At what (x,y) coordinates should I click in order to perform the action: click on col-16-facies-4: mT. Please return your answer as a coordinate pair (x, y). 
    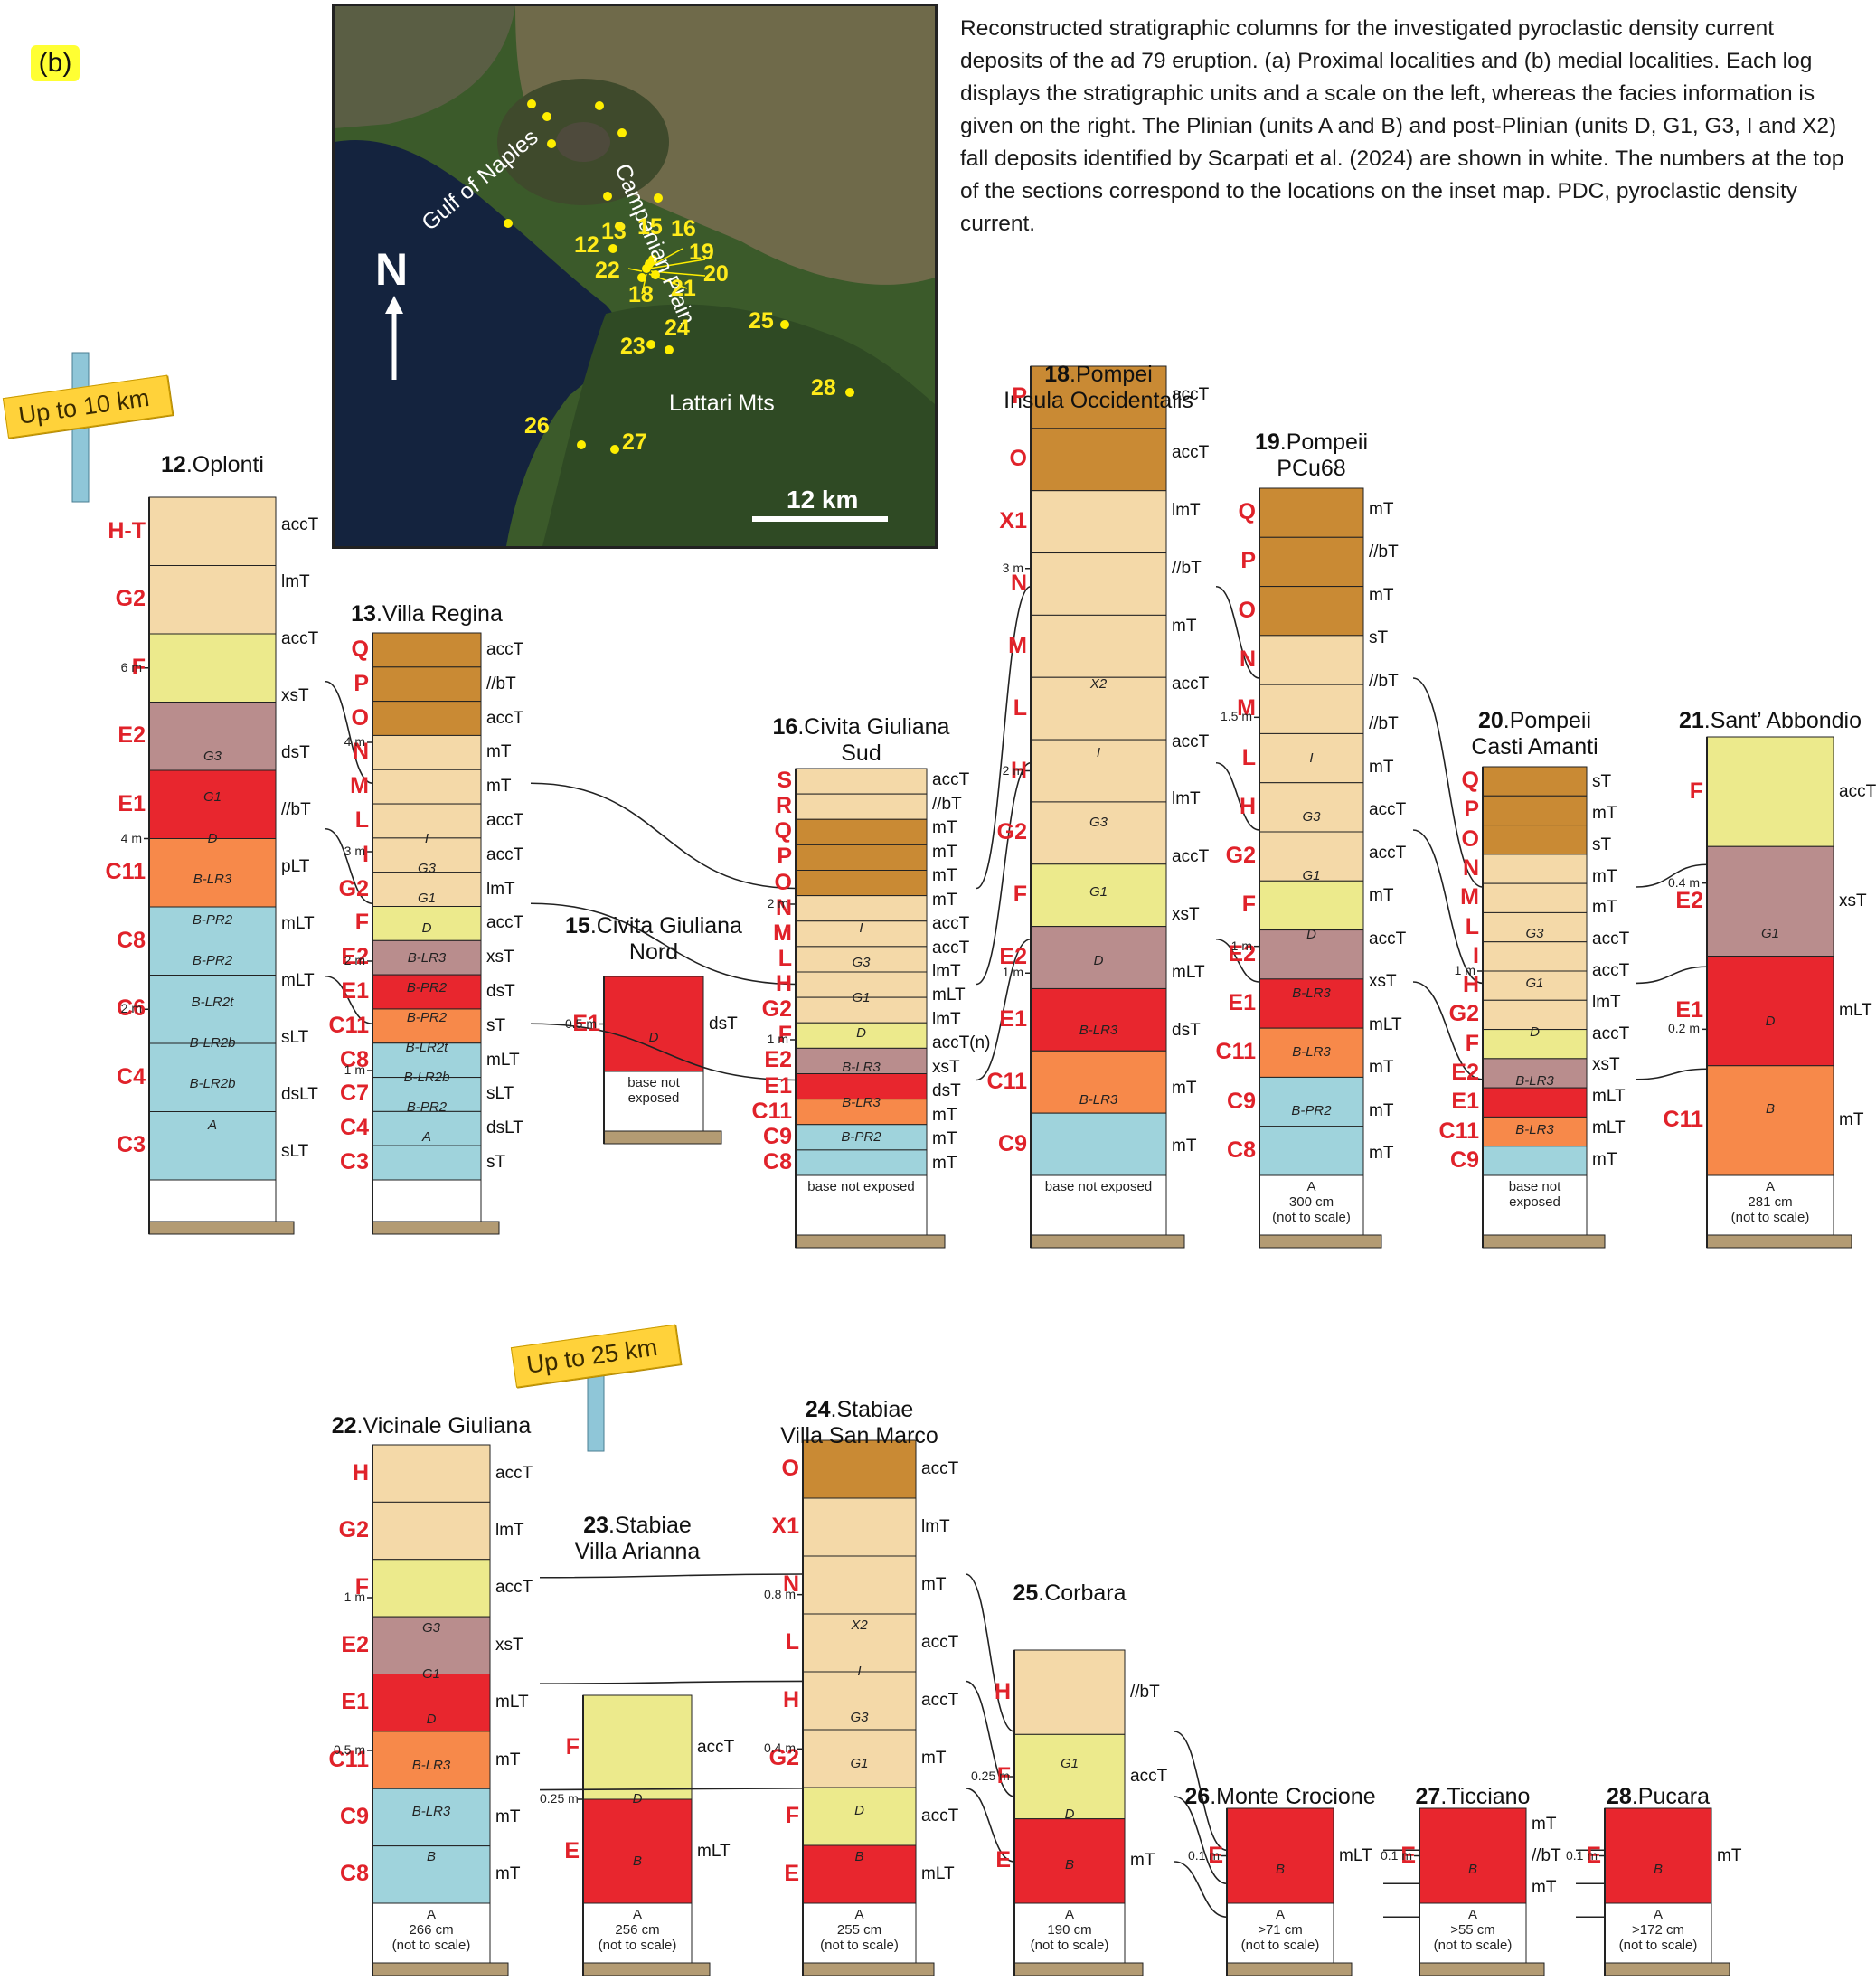
    Looking at the image, I should click on (944, 876).